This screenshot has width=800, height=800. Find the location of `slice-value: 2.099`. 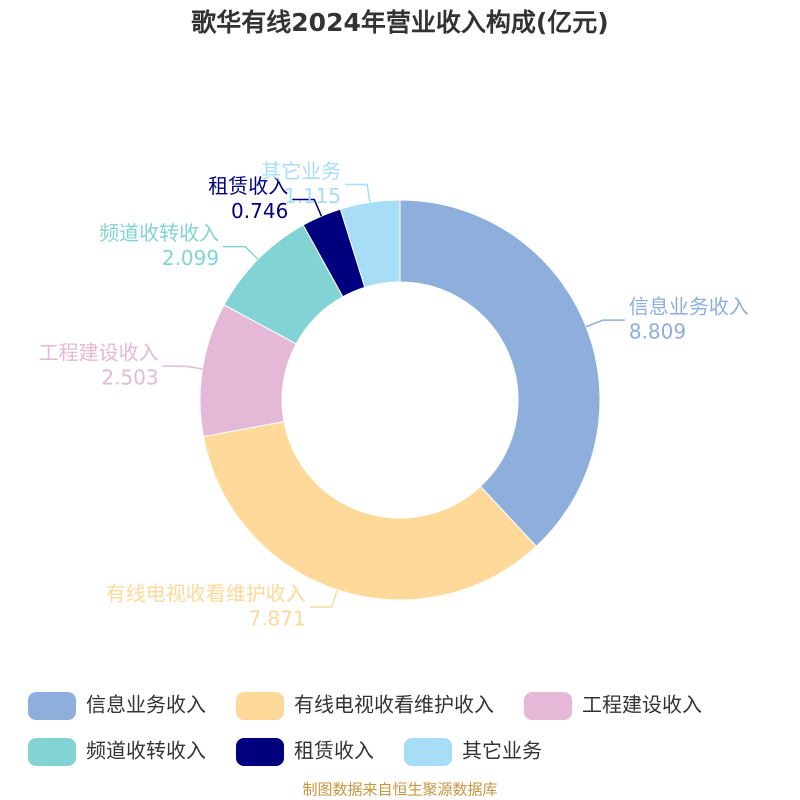

slice-value: 2.099 is located at coordinates (190, 258).